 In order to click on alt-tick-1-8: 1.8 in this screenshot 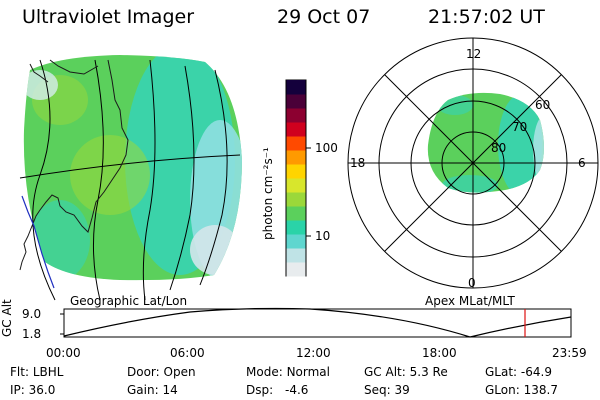, I will do `click(32, 334)`.